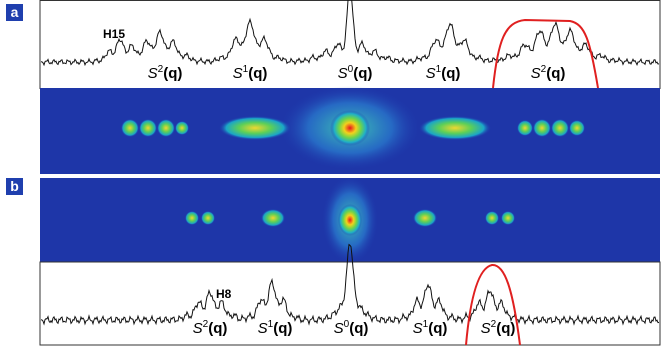  Describe the element at coordinates (224, 294) in the screenshot. I see `peak-label: H8` at that location.